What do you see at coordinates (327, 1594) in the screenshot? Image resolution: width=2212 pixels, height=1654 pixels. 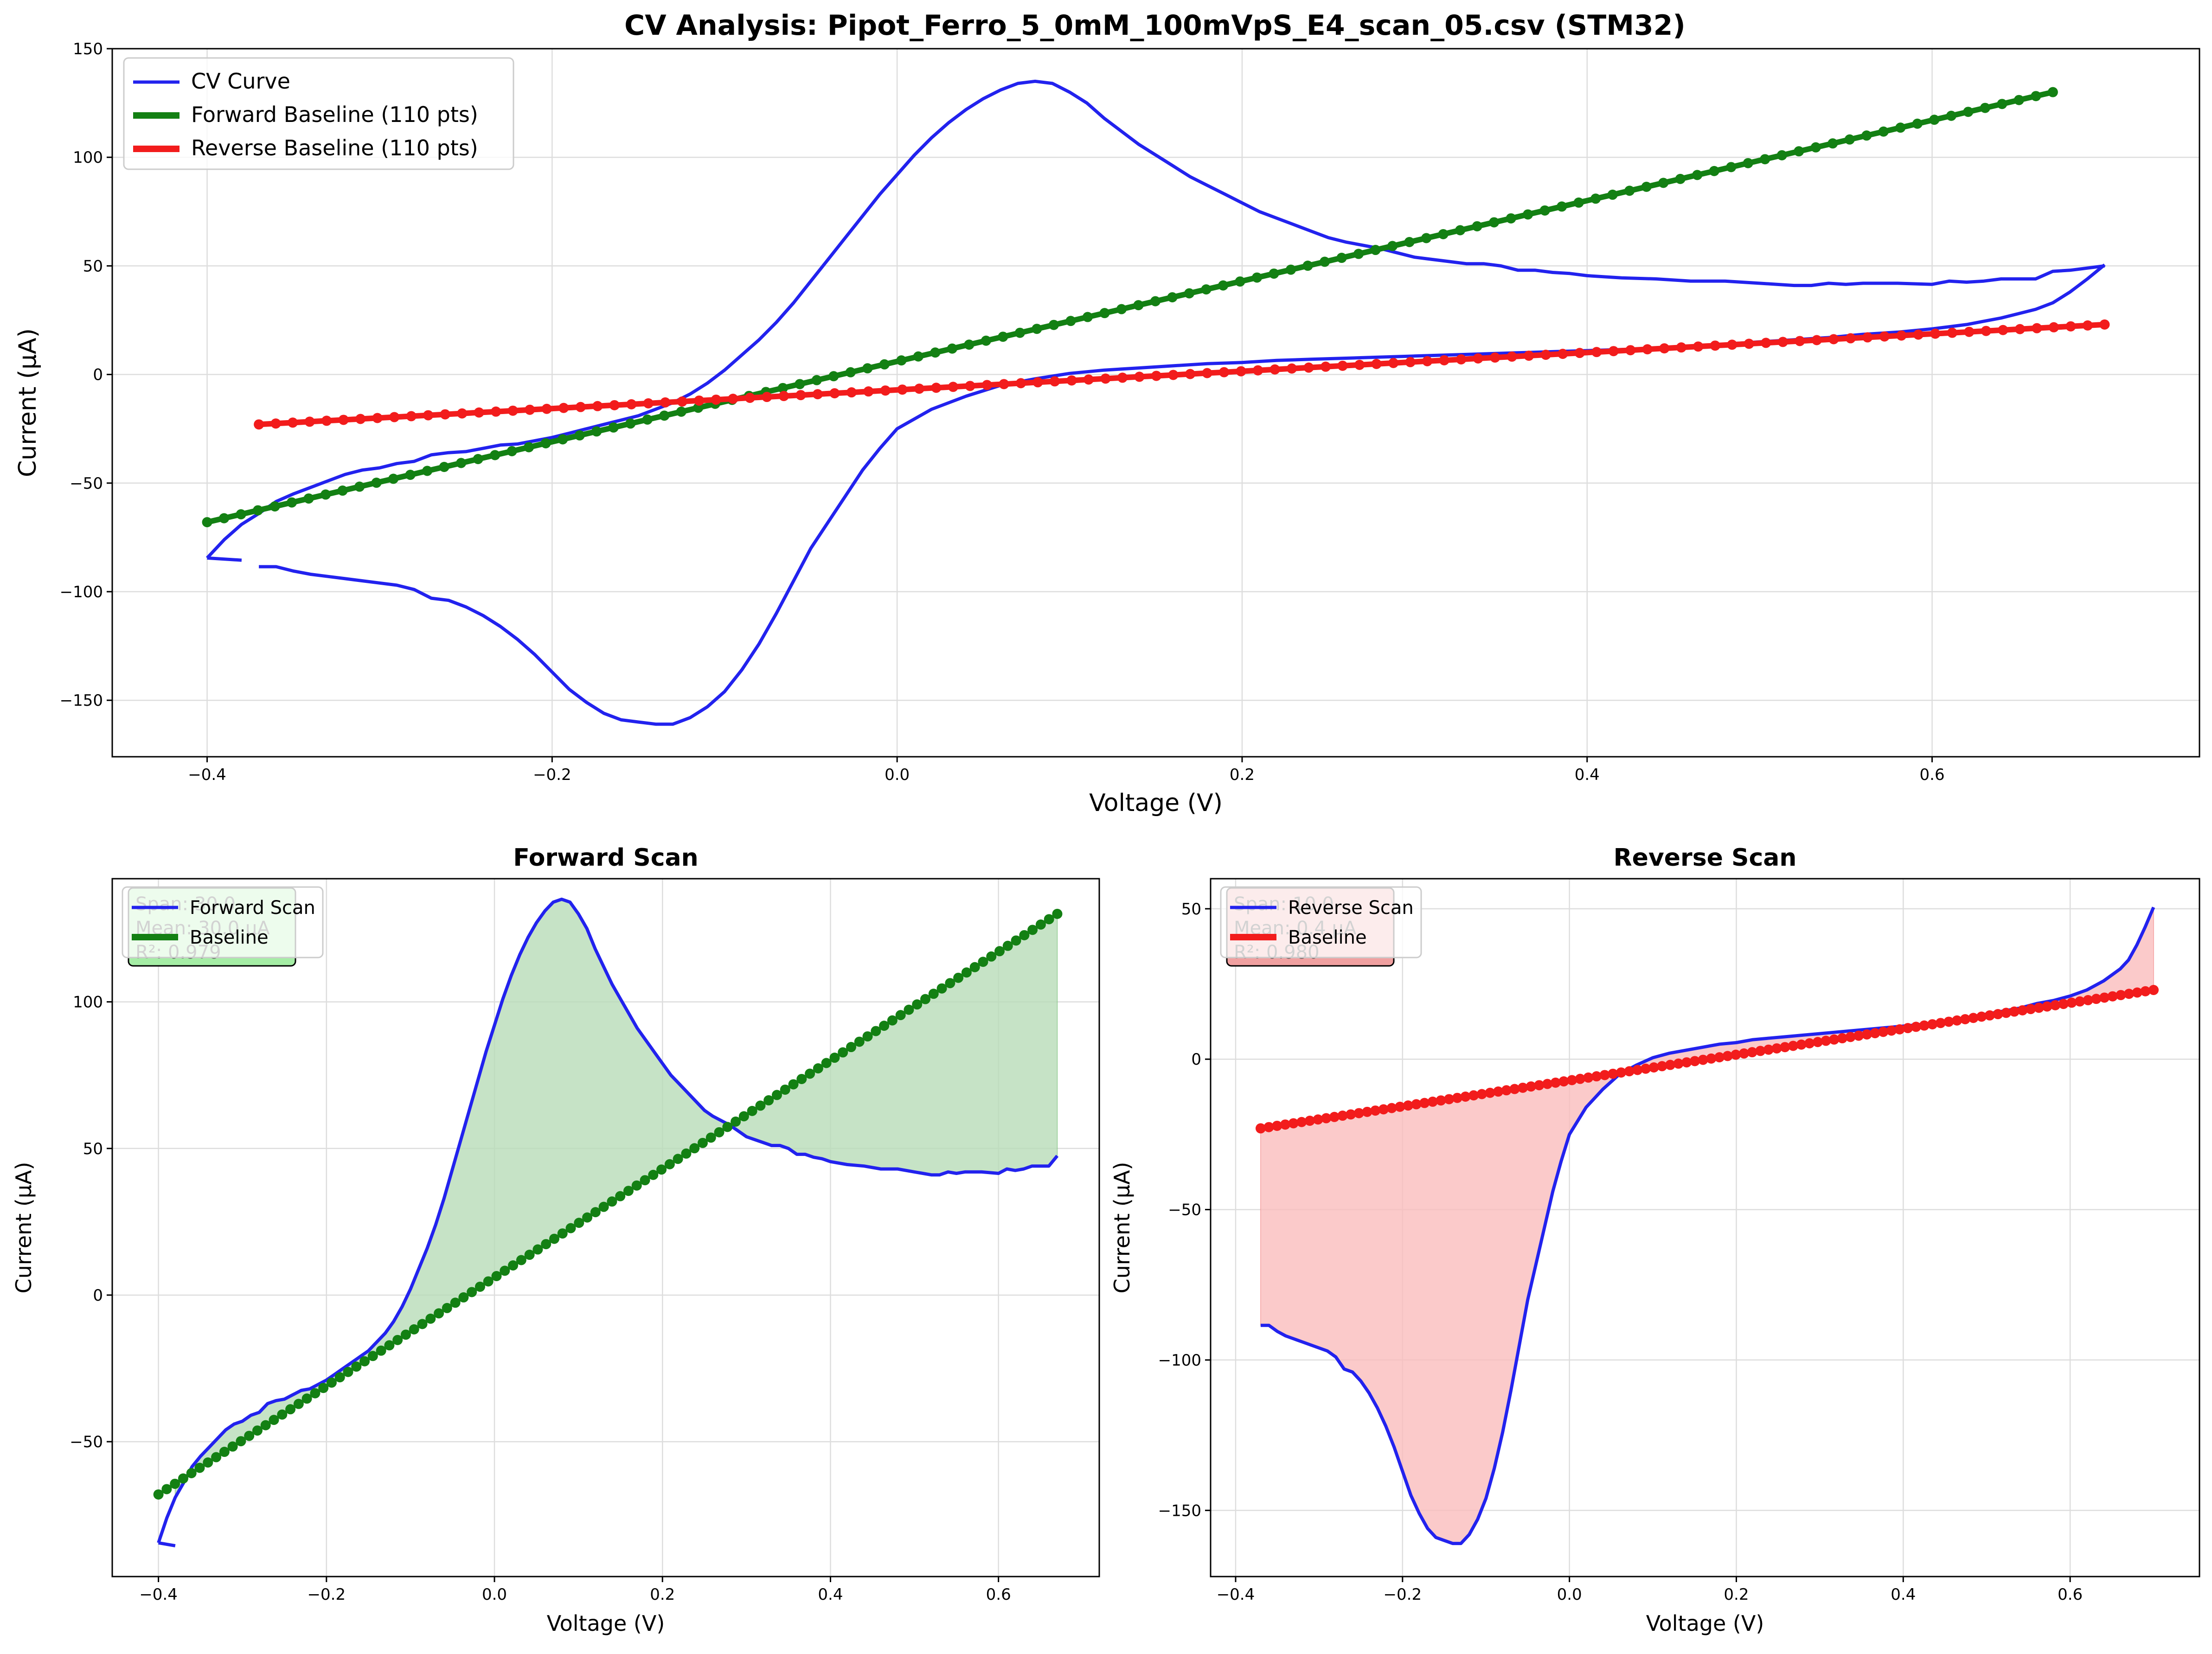 I see `x-tick-label: −0.2` at bounding box center [327, 1594].